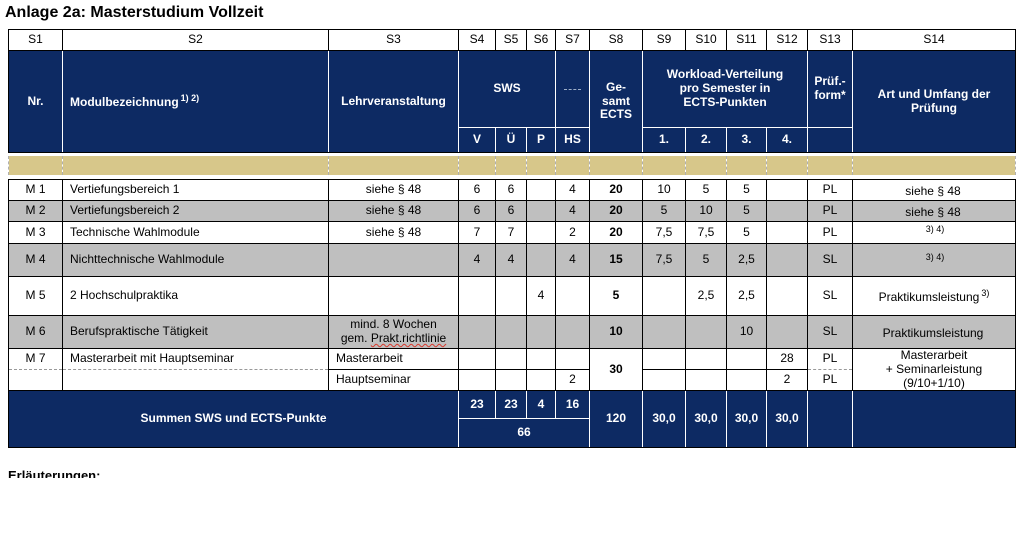 This screenshot has height=547, width=1024. What do you see at coordinates (929, 296) in the screenshot?
I see `m5-art-text: Praktikumsleistung` at bounding box center [929, 296].